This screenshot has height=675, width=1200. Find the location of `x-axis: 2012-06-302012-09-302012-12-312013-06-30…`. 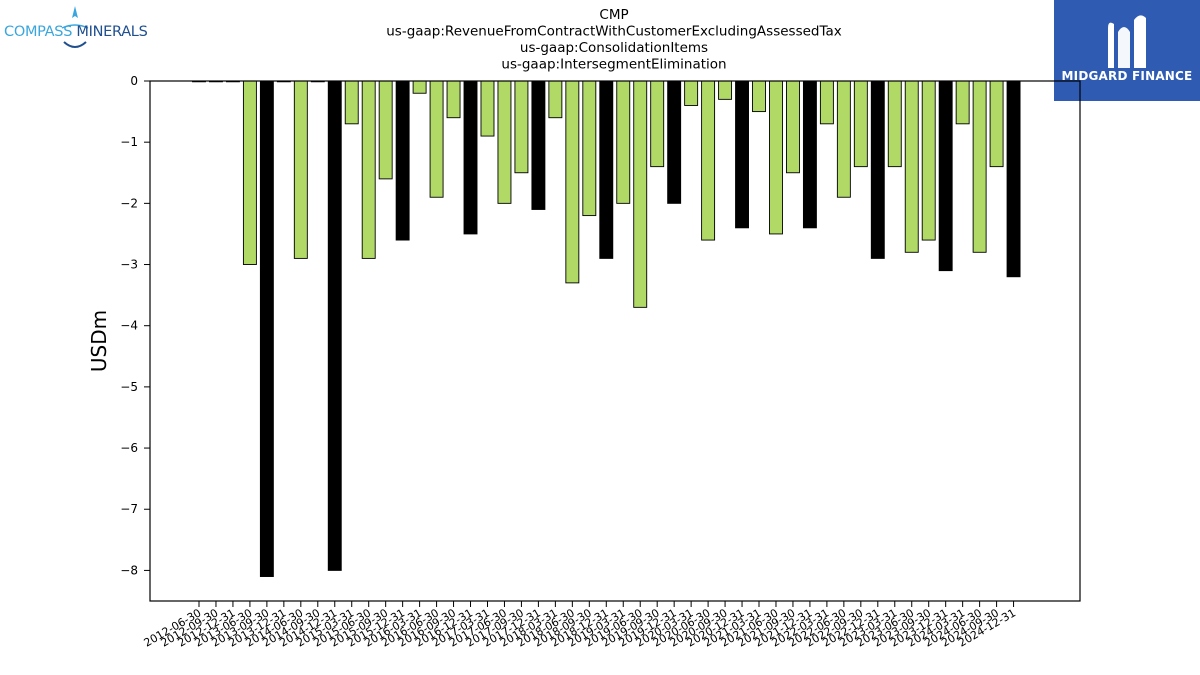

x-axis: 2012-06-302012-09-302012-12-312013-06-30… is located at coordinates (580, 625).